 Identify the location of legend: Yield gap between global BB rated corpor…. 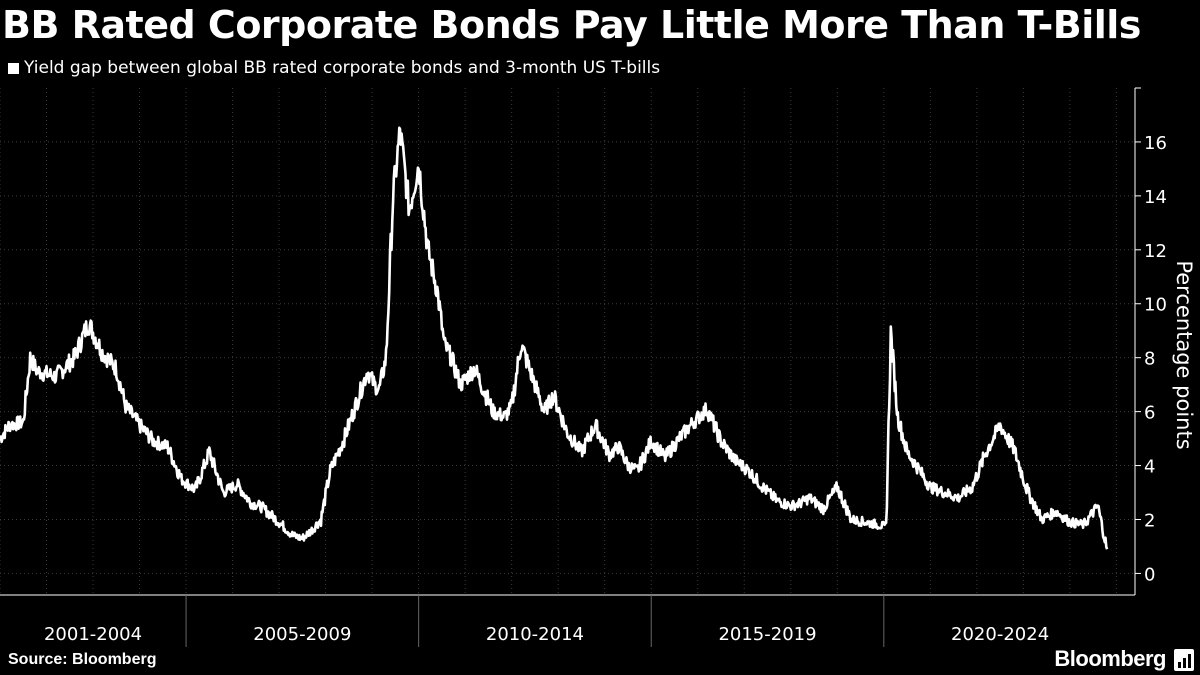
(334, 68).